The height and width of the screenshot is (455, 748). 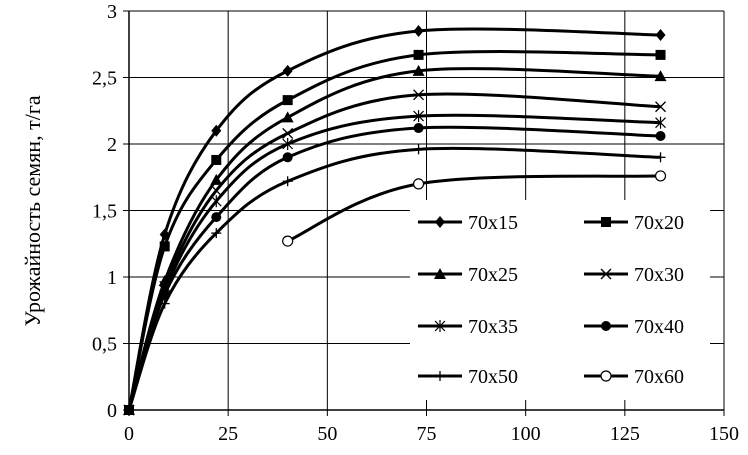 I want to click on x-tick-label: 50, so click(x=327, y=434).